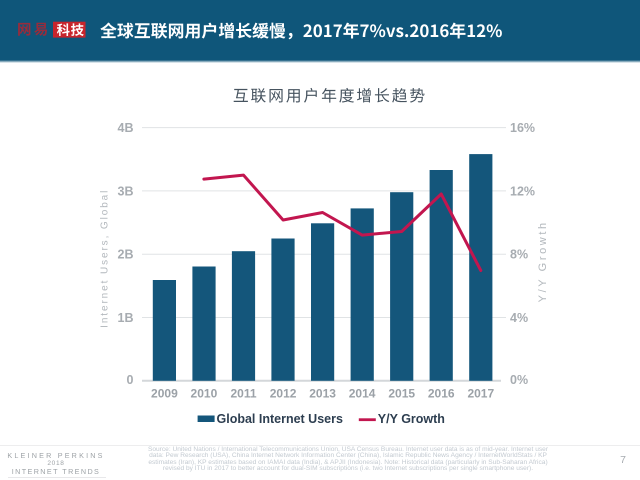  What do you see at coordinates (105, 258) in the screenshot?
I see `svg-text: Internet Users, Global` at bounding box center [105, 258].